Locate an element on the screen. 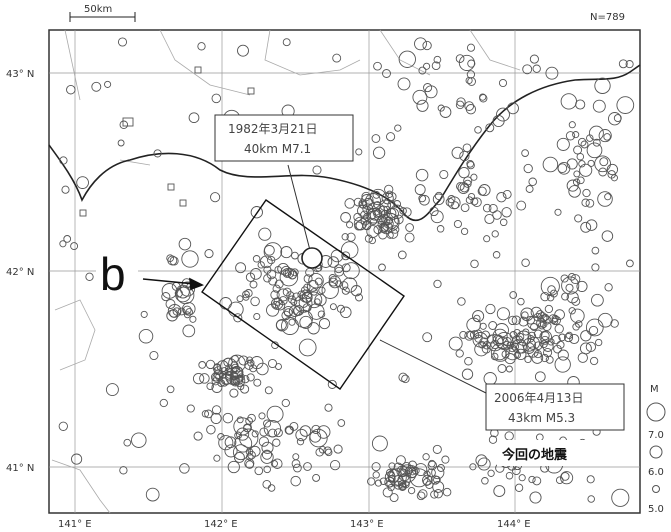 The height and width of the screenshot is (532, 671). lat-label-43: 43° N is located at coordinates (20, 74).